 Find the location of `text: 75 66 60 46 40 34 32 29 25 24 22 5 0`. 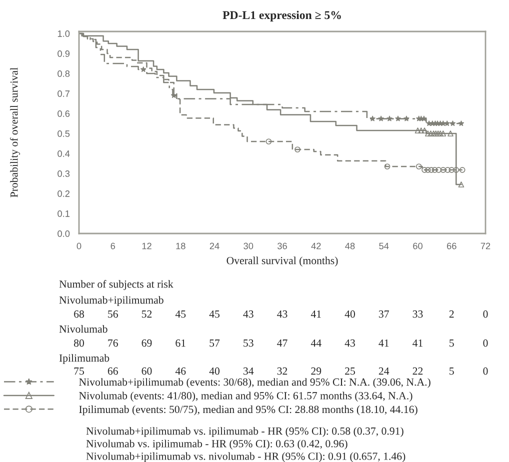

text: 75 66 60 46 40 34 32 29 25 24 22 5 0 is located at coordinates (281, 371).